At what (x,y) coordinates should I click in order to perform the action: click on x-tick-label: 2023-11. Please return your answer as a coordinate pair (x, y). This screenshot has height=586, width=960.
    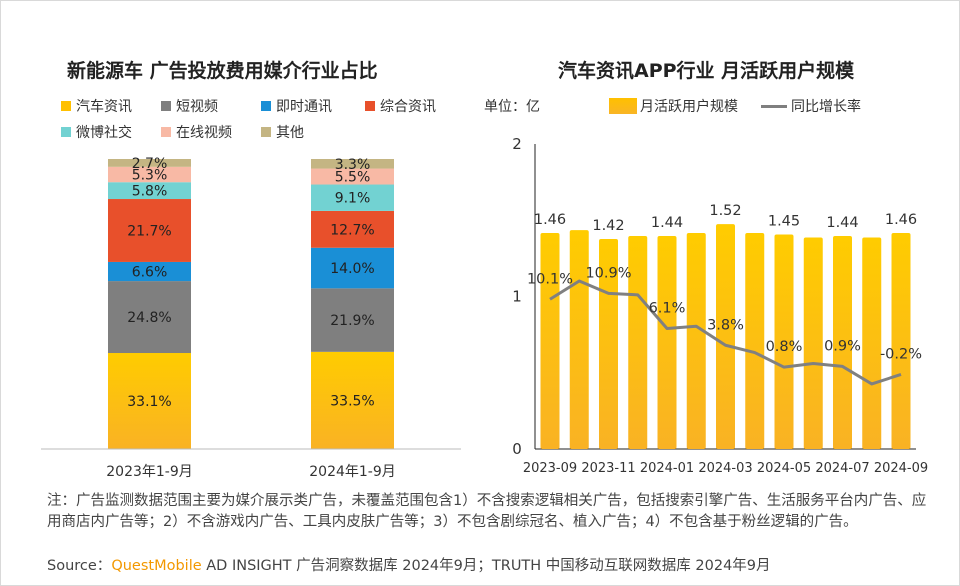
    Looking at the image, I should click on (608, 468).